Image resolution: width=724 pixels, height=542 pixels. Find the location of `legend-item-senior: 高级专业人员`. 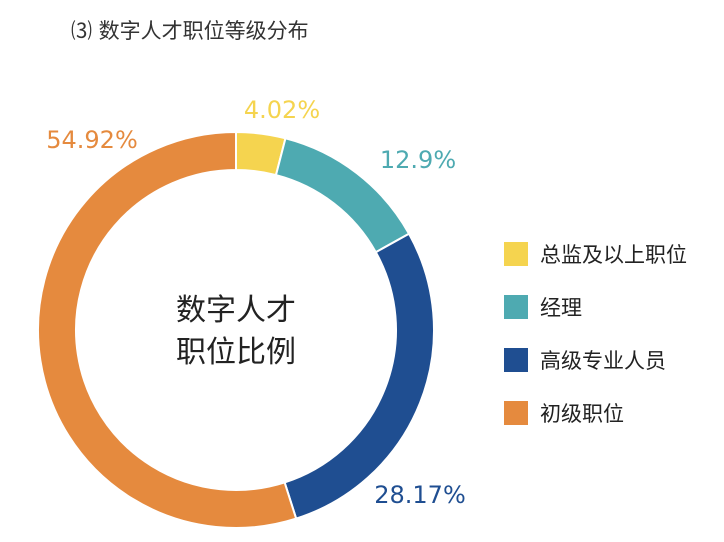

legend-item-senior: 高级专业人员 is located at coordinates (595, 359).